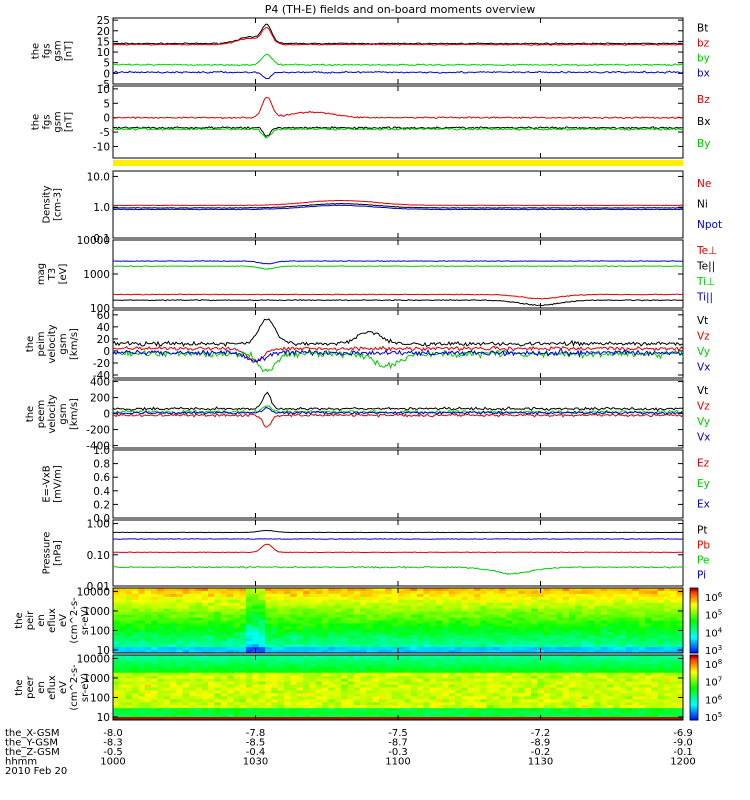  Describe the element at coordinates (702, 531) in the screenshot. I see `legend-entry: Pt` at that location.